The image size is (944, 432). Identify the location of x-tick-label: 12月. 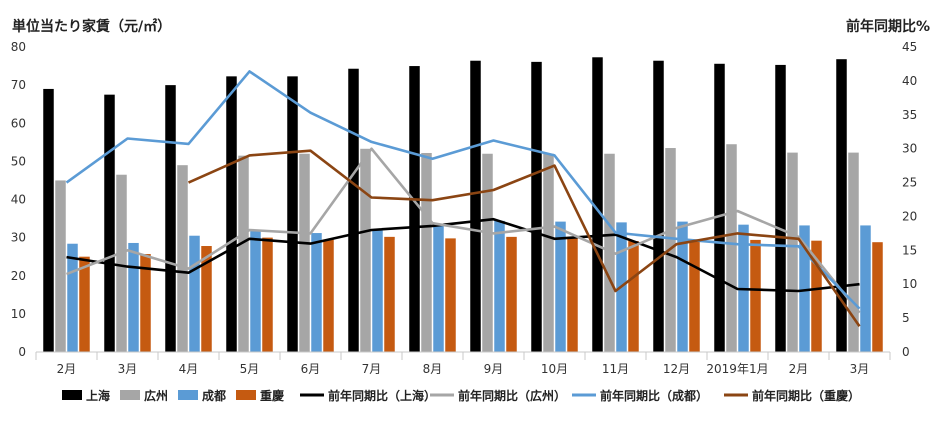
(676, 369).